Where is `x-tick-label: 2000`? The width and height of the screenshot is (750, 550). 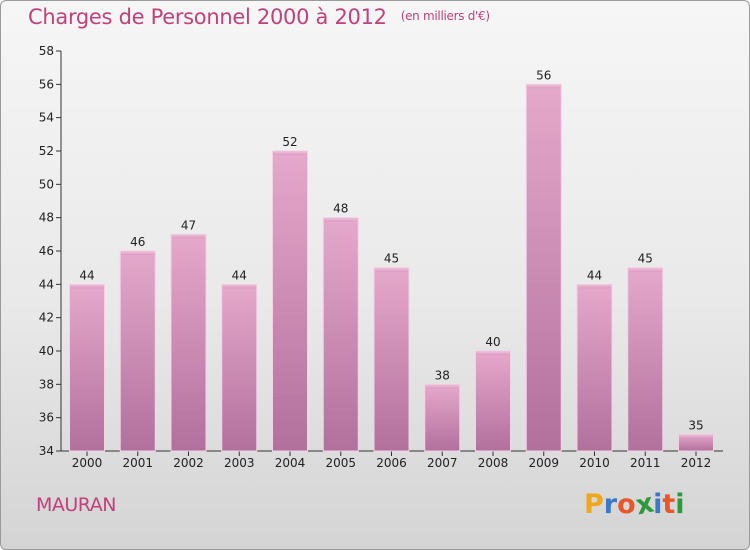 x-tick-label: 2000 is located at coordinates (87, 463).